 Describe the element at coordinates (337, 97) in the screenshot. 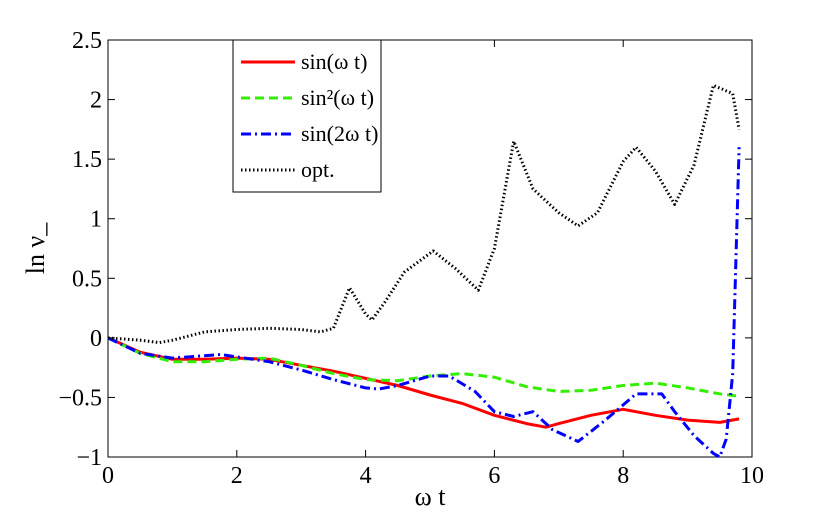

I see `legend-label-2: sin²(ω t)` at that location.